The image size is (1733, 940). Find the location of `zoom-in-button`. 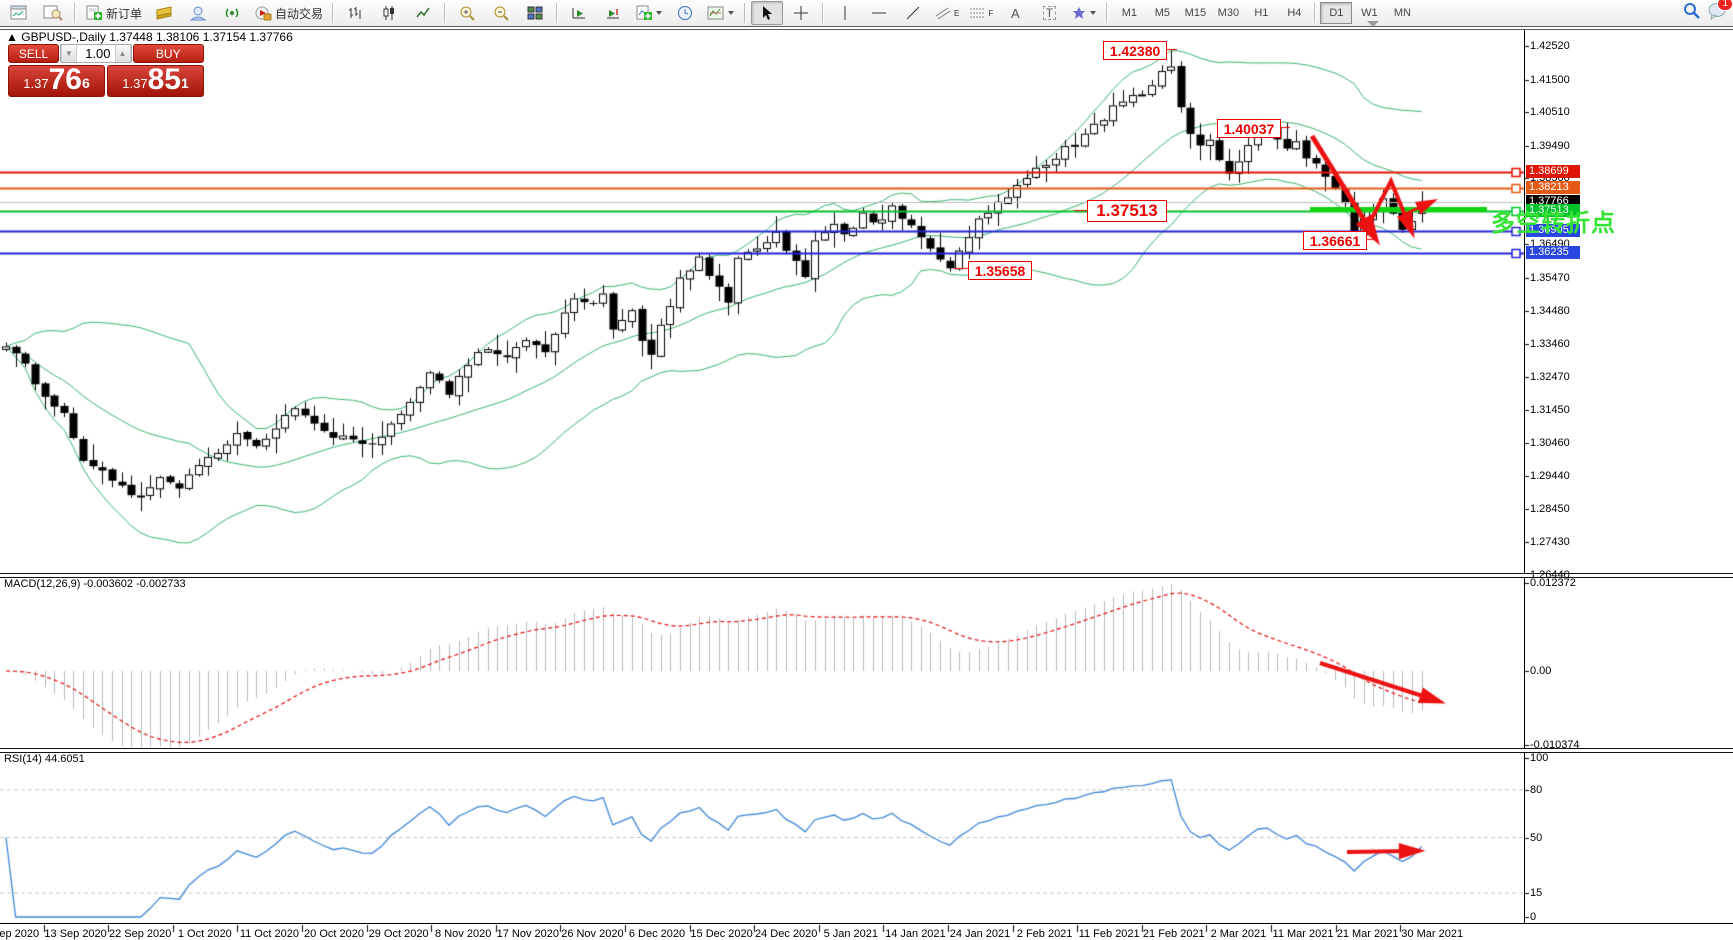

zoom-in-button is located at coordinates (467, 13).